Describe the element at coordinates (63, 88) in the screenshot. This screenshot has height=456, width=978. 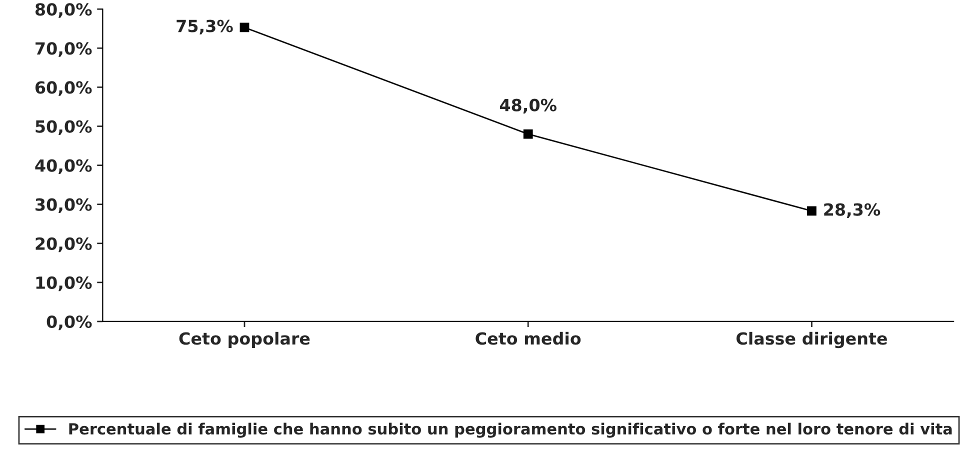
I see `y-tick-label: 60,0%` at that location.